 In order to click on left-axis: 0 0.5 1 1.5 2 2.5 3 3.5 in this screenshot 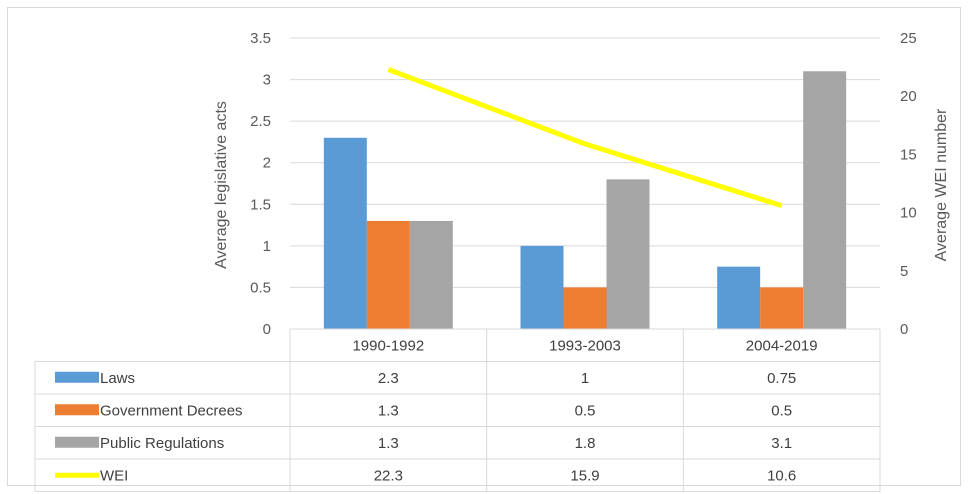, I will do `click(260, 184)`.